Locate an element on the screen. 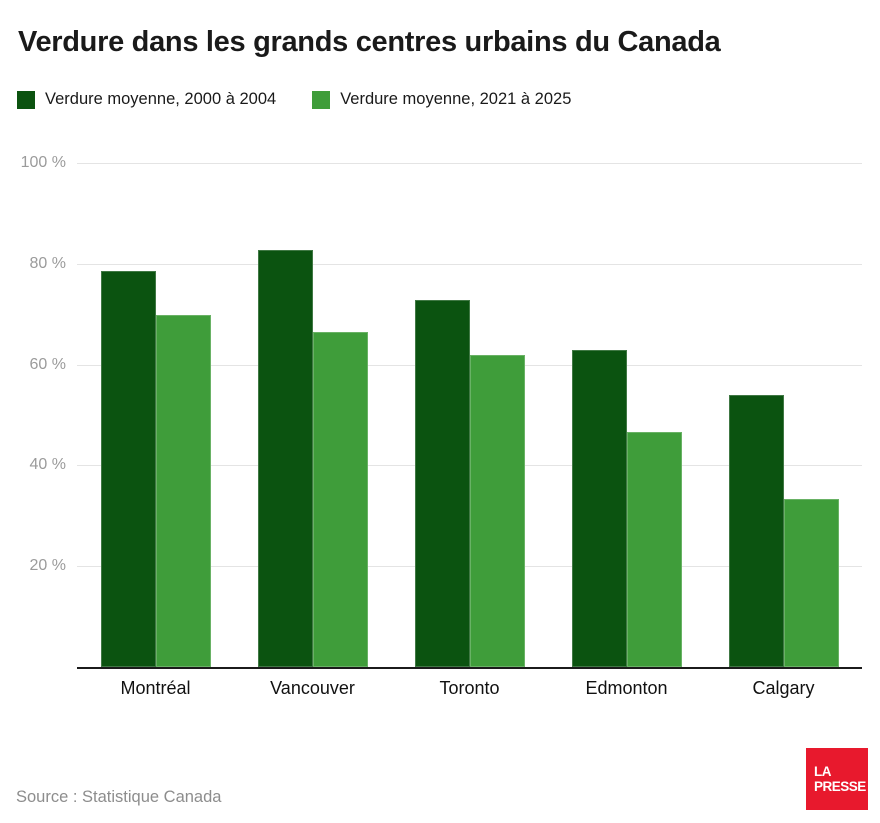 This screenshot has height=823, width=880. y-axis-tick-label-40: 40 % is located at coordinates (47, 465).